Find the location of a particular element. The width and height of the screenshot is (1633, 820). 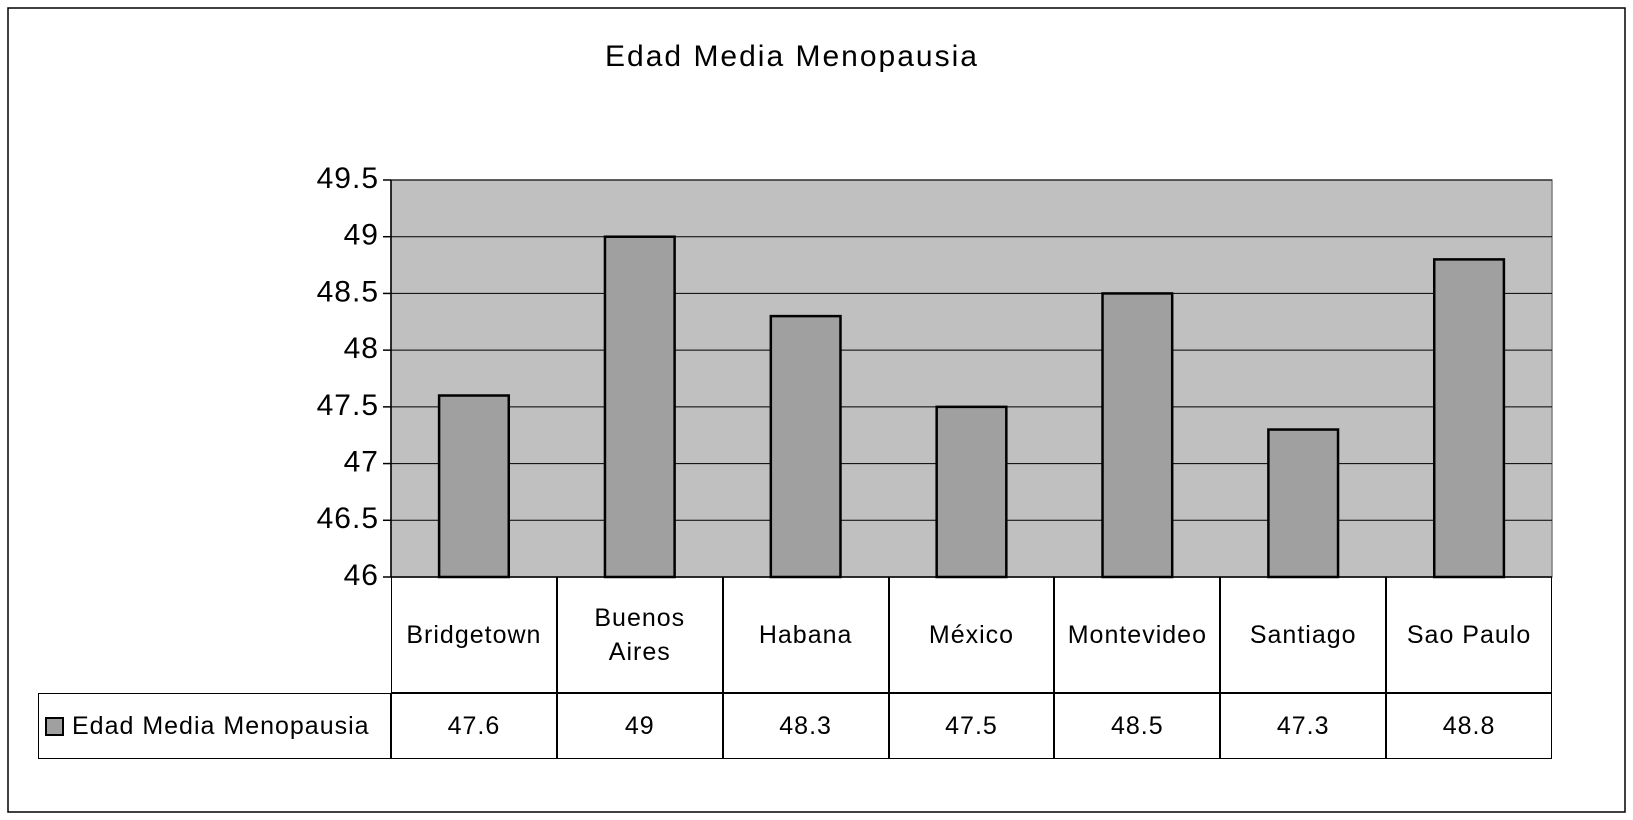

y-tick-label: 46 is located at coordinates (361, 575).